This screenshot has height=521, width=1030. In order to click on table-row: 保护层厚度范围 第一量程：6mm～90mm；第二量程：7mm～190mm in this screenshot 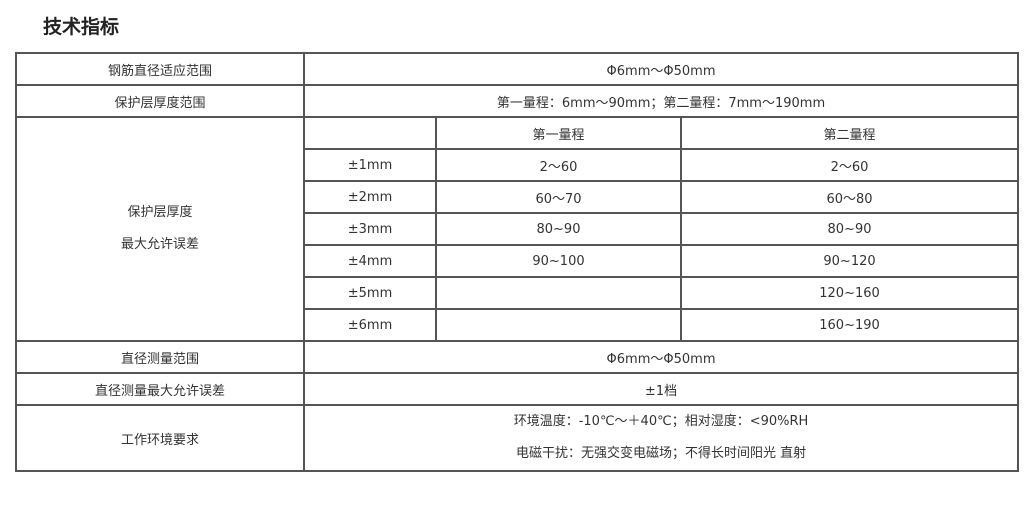, I will do `click(517, 101)`.